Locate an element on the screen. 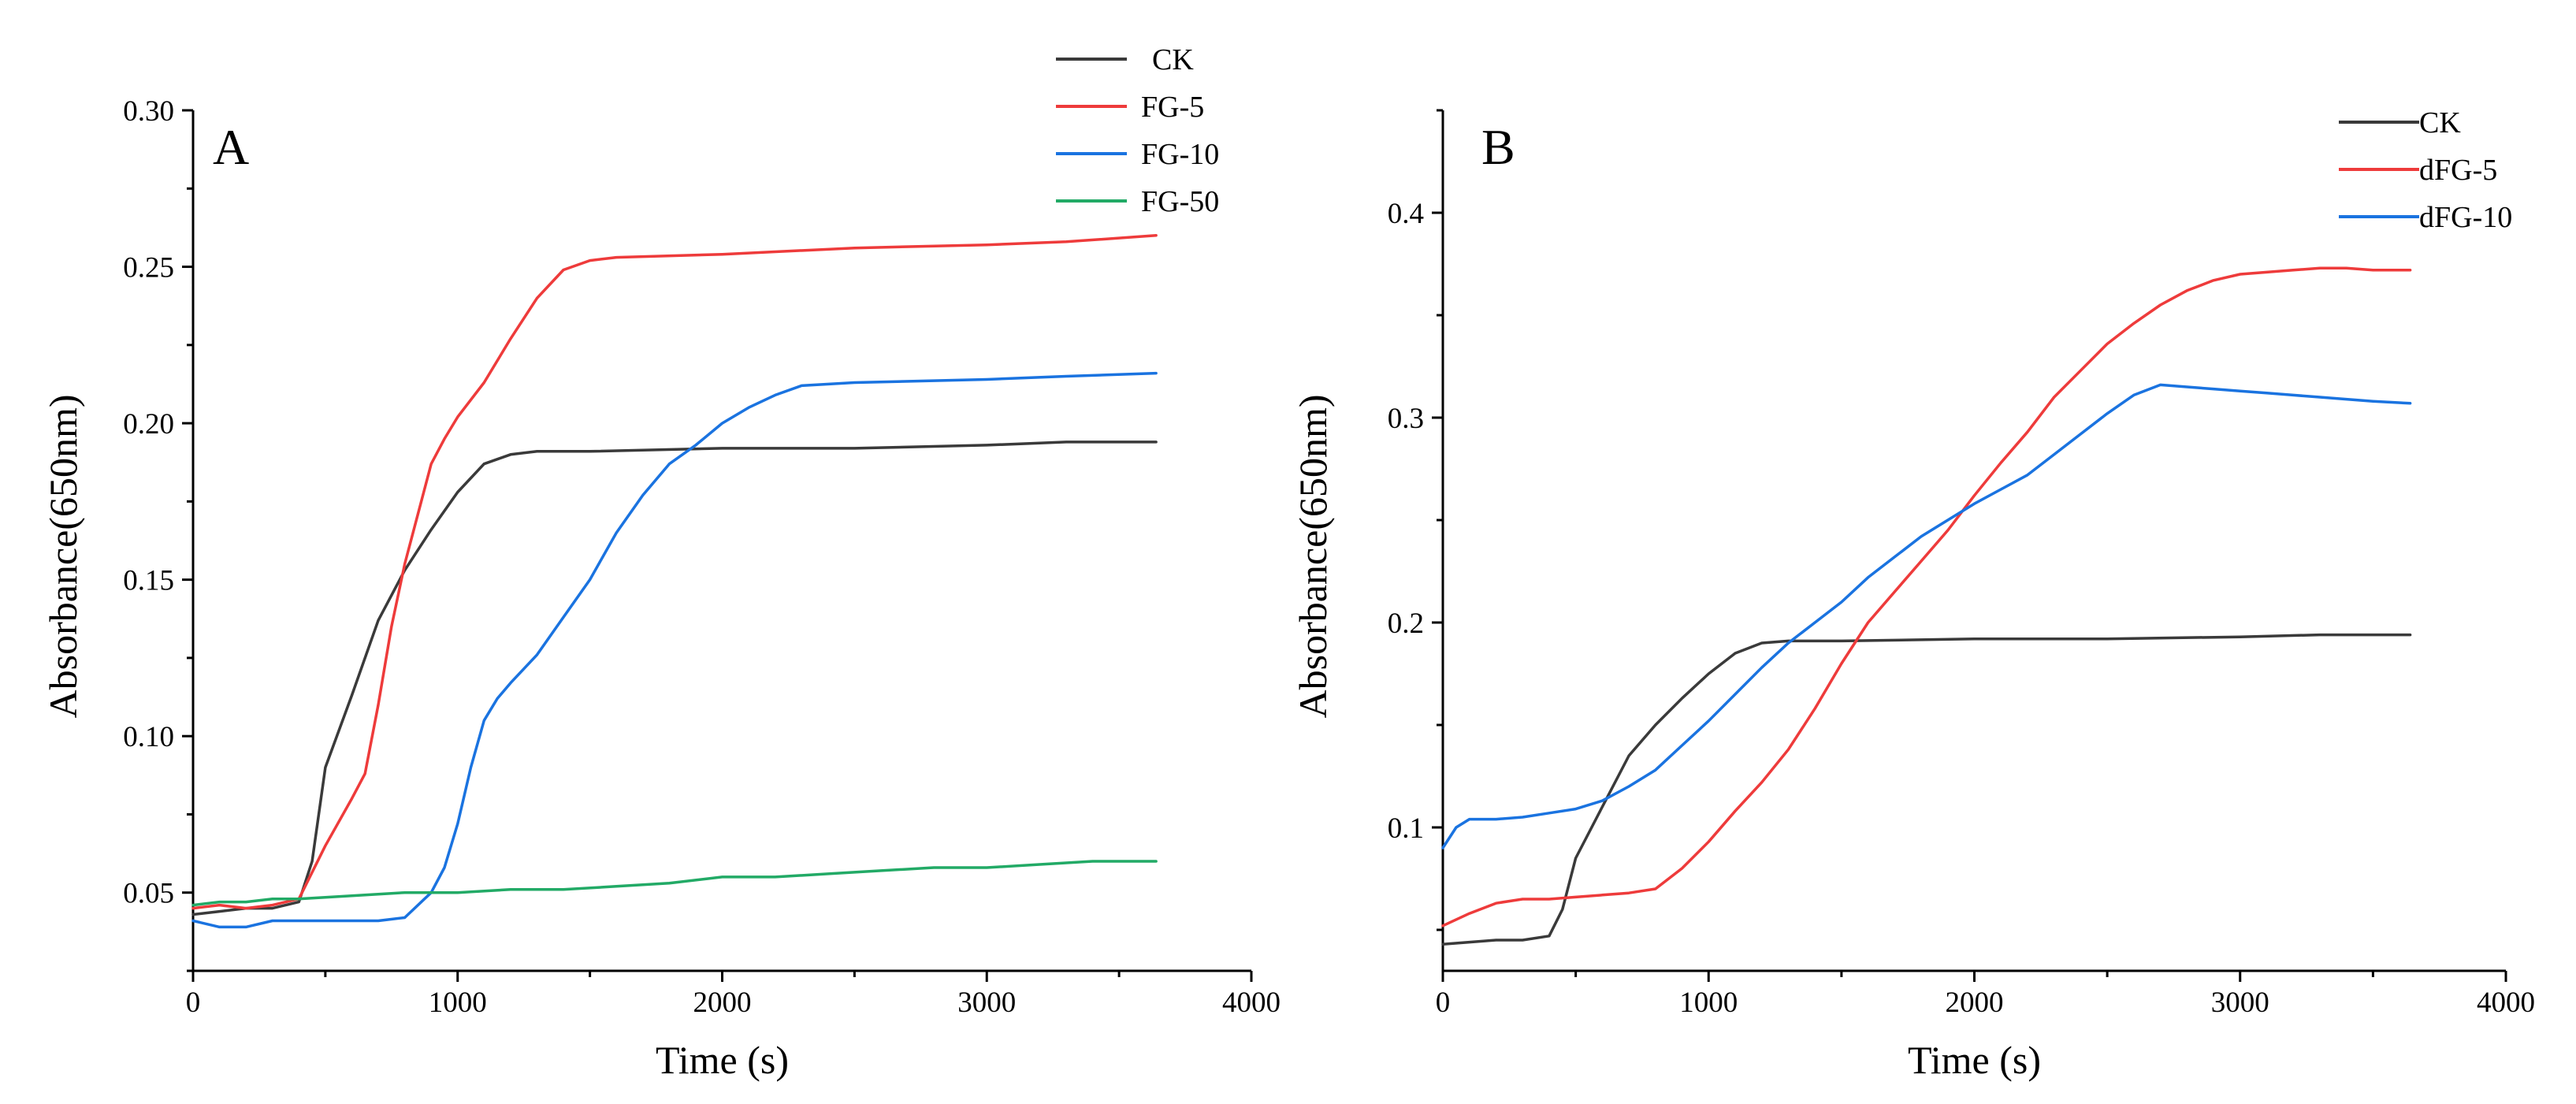 The image size is (2576, 1104). panel-label: A is located at coordinates (231, 147).